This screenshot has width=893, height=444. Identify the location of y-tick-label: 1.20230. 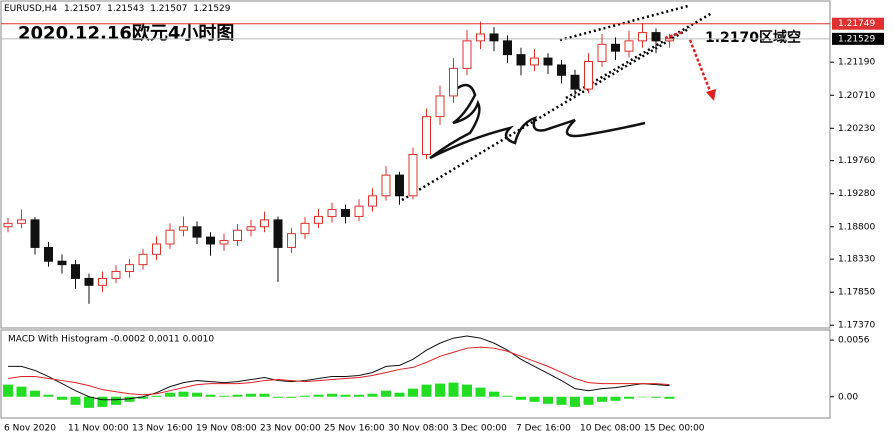
(856, 129).